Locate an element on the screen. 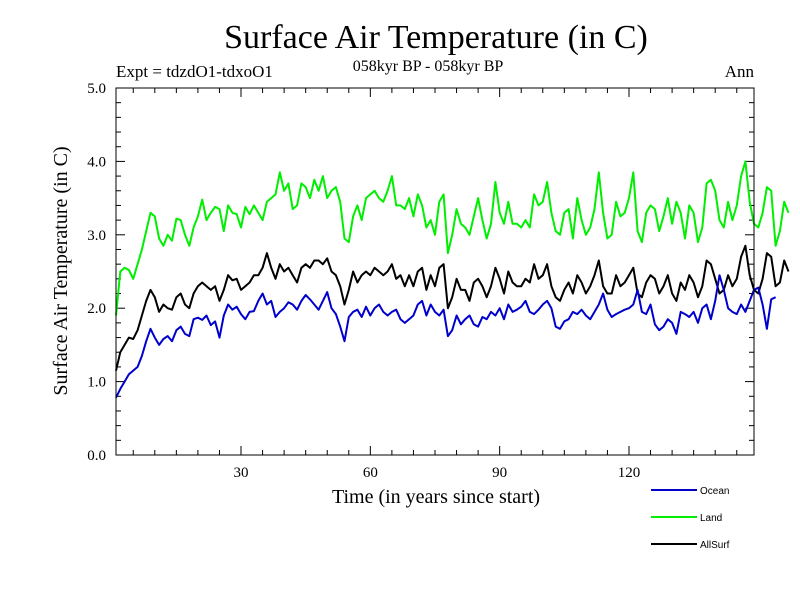 The image size is (800, 600). y-tick-label: 3.0 is located at coordinates (96, 236).